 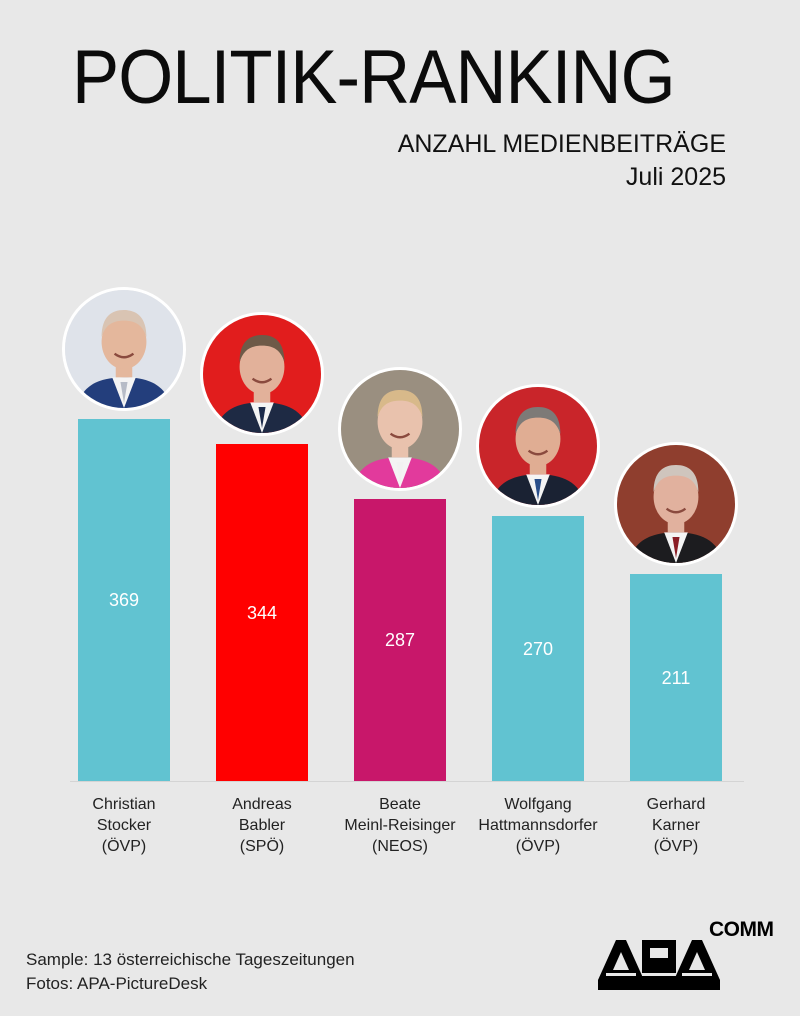 I want to click on politician-label: Beate Meinl-Reisinger (NEOS), so click(x=400, y=825).